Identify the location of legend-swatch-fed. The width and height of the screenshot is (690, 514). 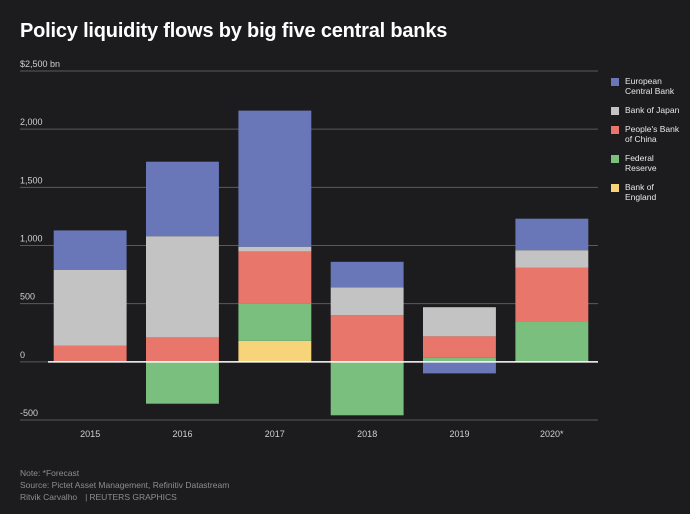
(615, 159).